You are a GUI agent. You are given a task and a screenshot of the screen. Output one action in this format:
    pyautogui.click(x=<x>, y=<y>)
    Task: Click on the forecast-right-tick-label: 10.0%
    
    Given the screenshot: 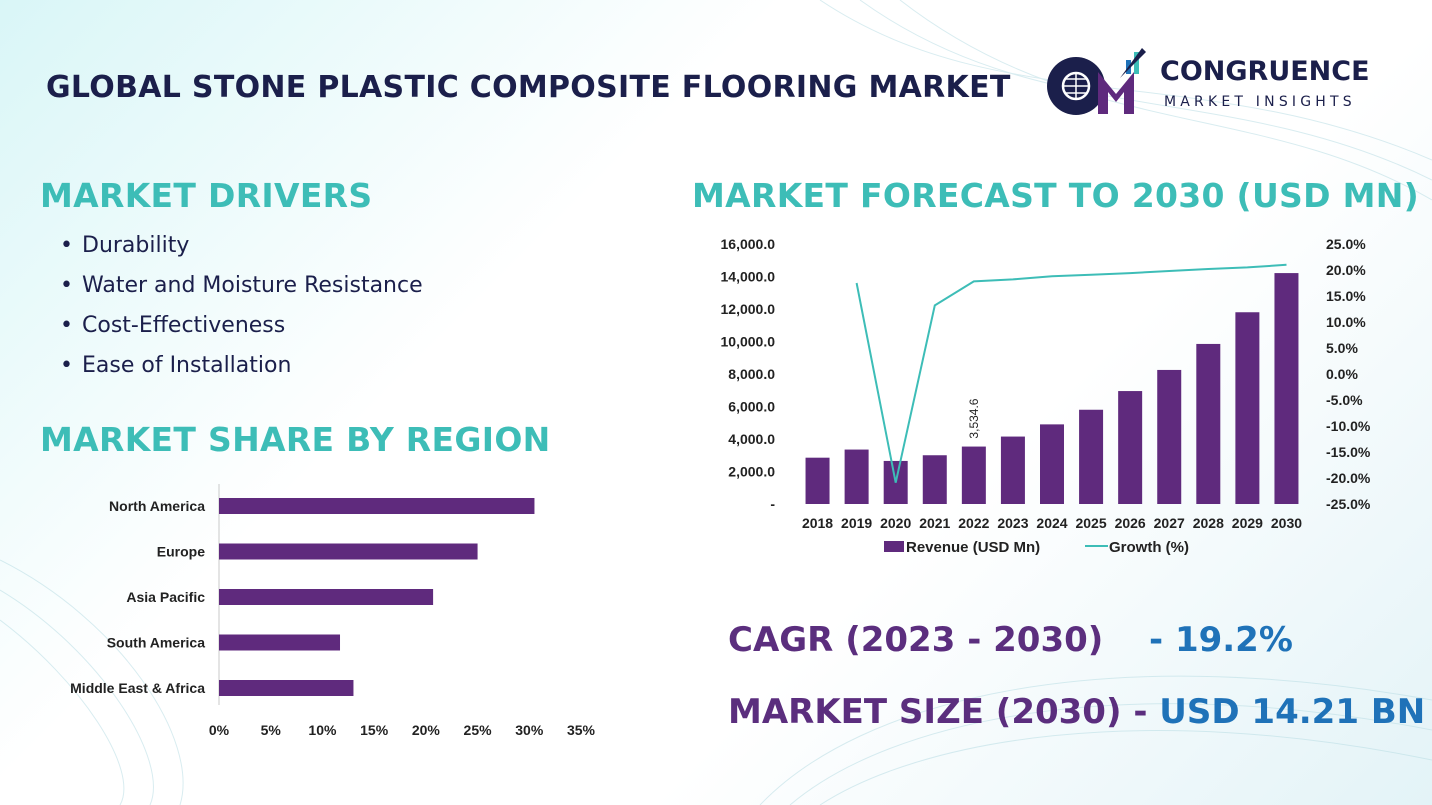 What is the action you would take?
    pyautogui.click(x=1346, y=322)
    